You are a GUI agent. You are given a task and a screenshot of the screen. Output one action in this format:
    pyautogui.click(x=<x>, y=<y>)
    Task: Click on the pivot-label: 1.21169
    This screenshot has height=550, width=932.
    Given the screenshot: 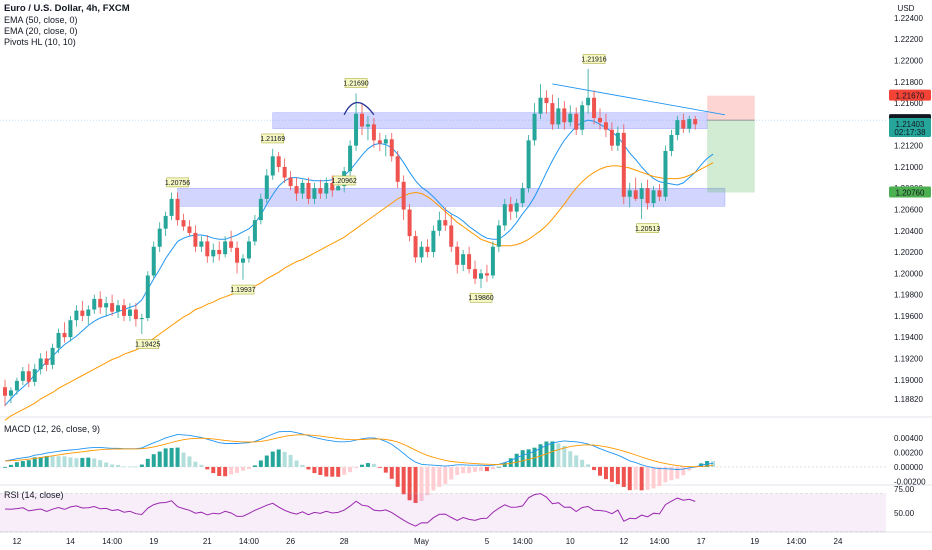 What is the action you would take?
    pyautogui.click(x=272, y=139)
    